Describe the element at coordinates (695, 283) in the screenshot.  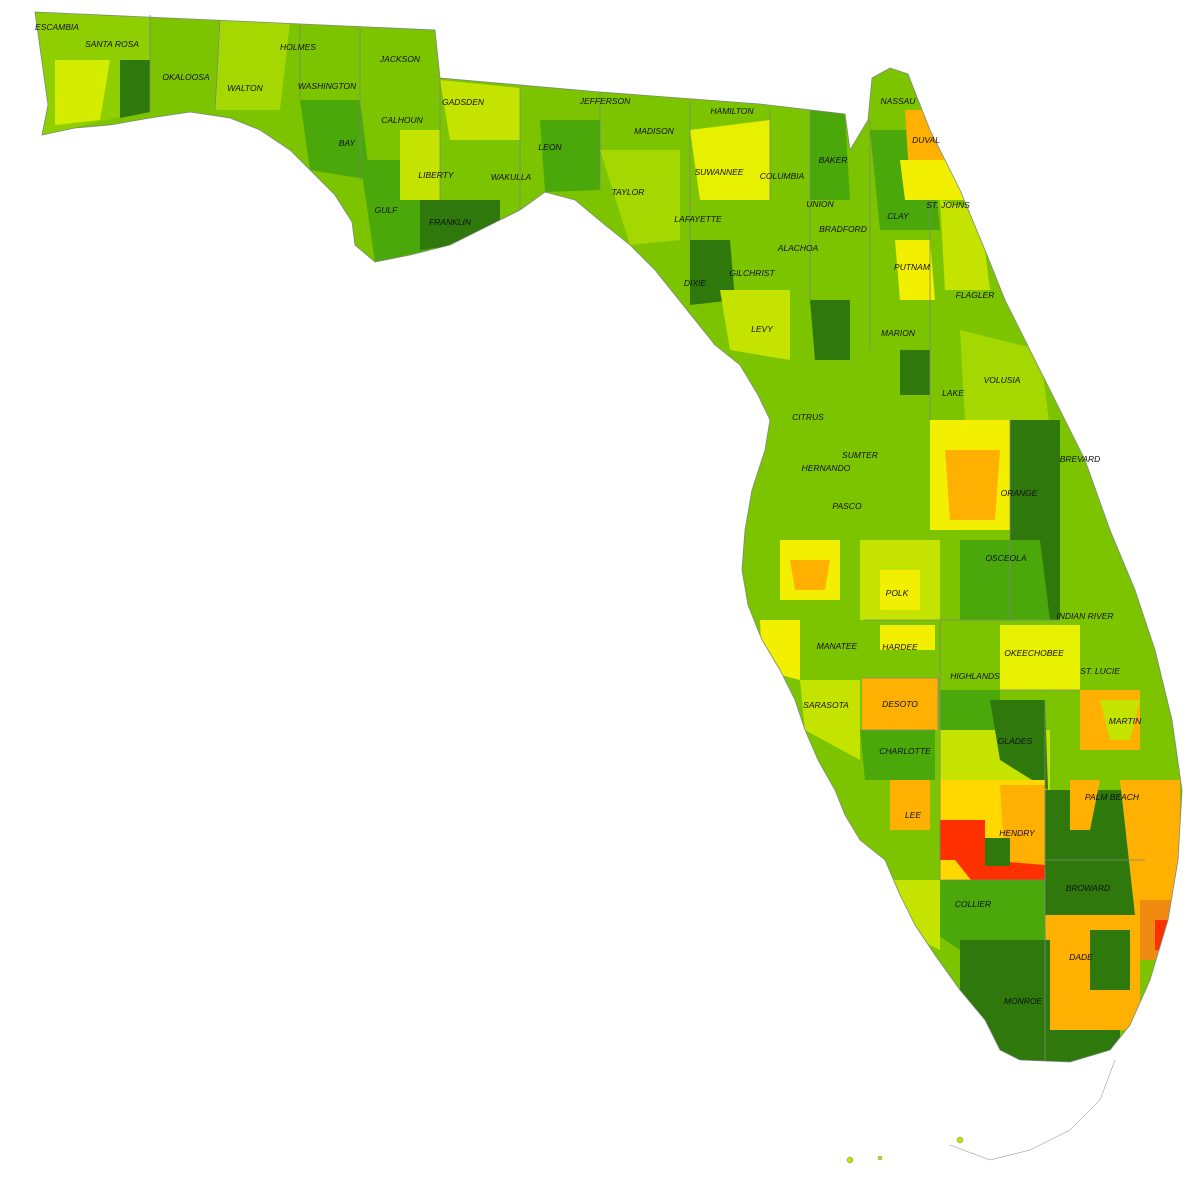
I see `county-label: DIXIE` at that location.